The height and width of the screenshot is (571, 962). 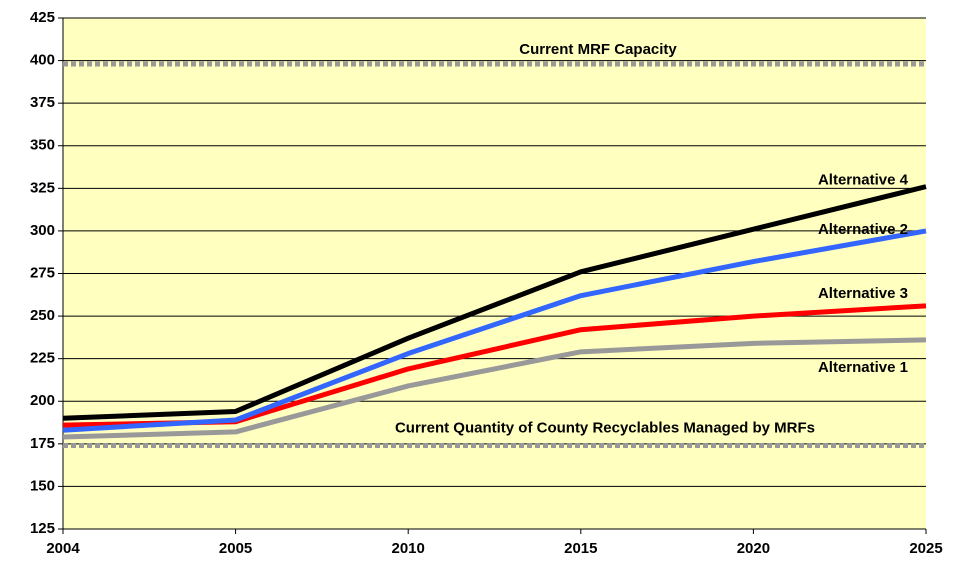 I want to click on x-tick-label: 2005, so click(x=235, y=548).